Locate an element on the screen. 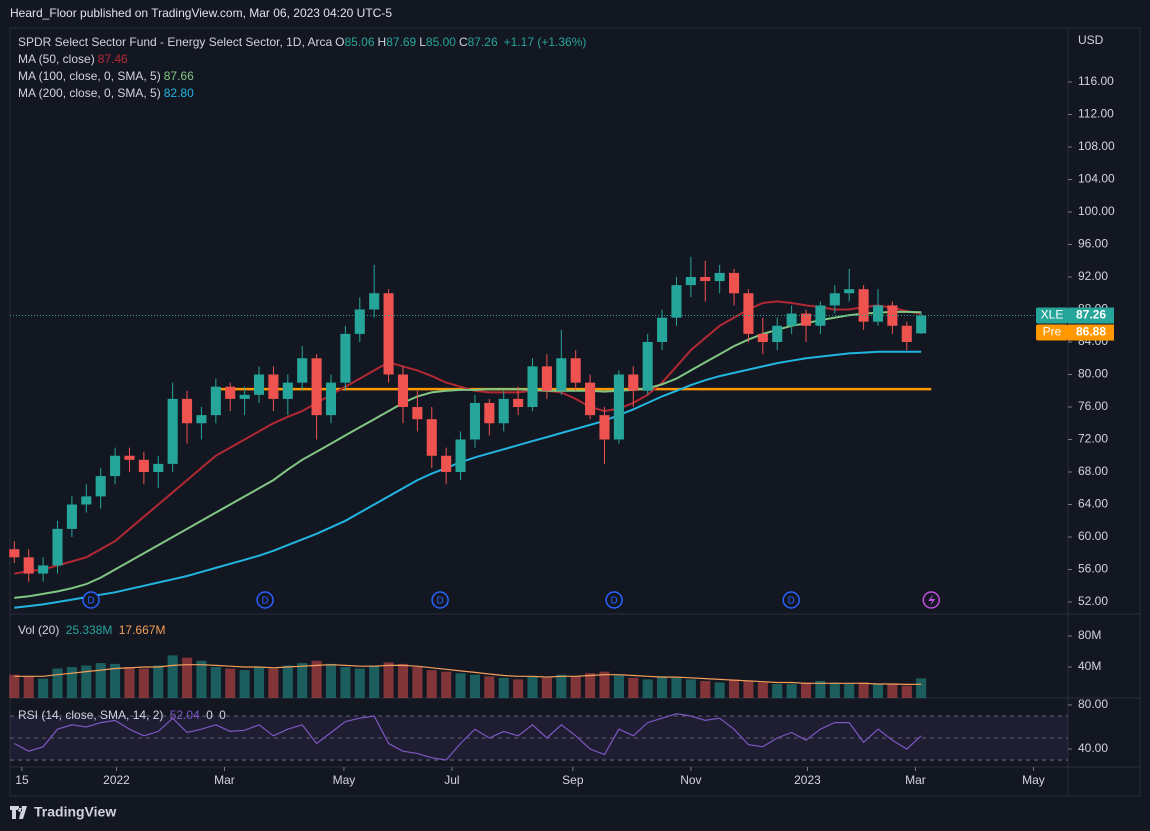 Image resolution: width=1150 pixels, height=831 pixels. ma-legend: MA (200, close, 0, SMA, 5) 82.80 is located at coordinates (107, 93).